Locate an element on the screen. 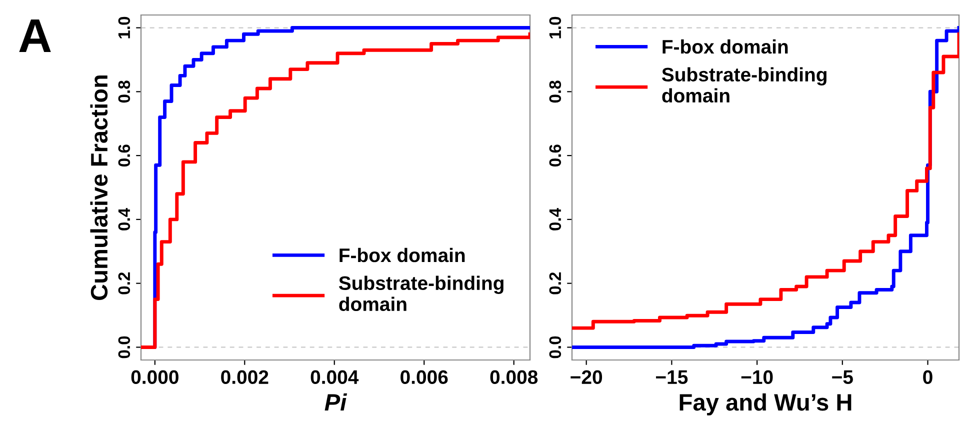 The width and height of the screenshot is (963, 426). x-tick-label: 0.002 is located at coordinates (244, 377).